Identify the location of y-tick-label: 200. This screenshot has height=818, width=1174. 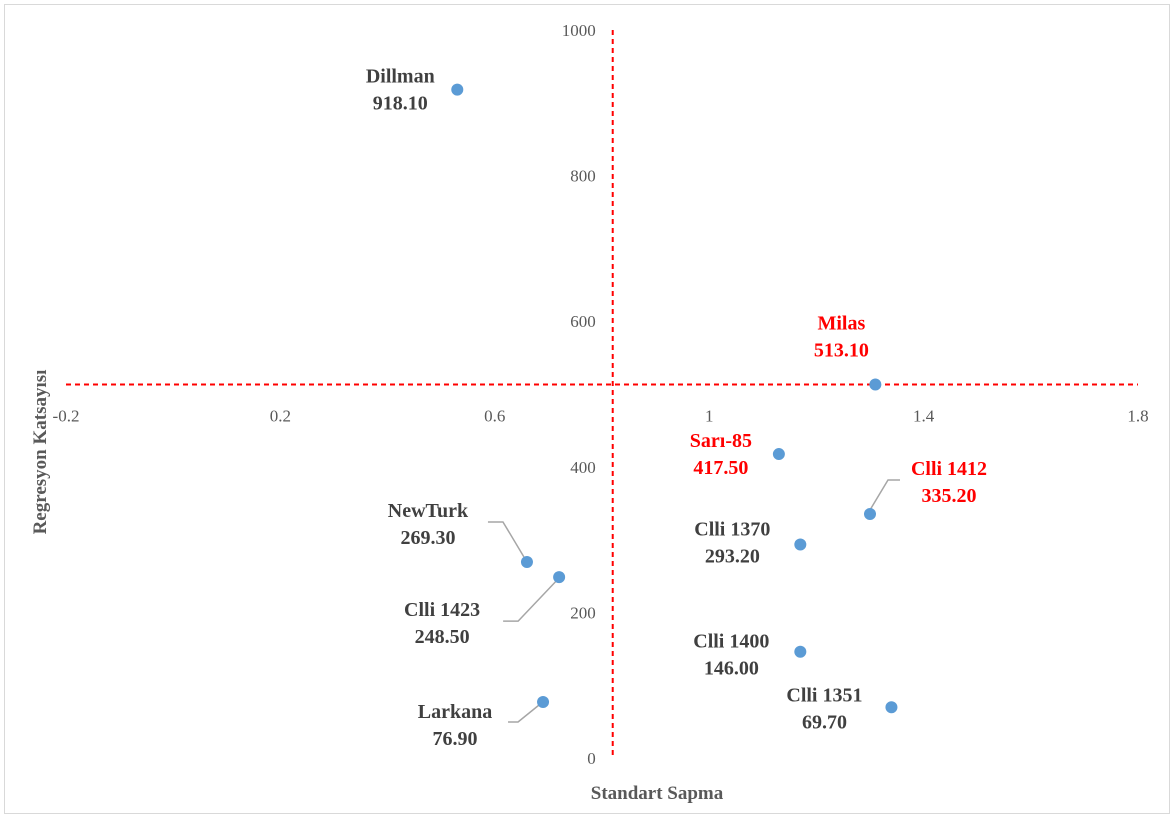
(583, 612).